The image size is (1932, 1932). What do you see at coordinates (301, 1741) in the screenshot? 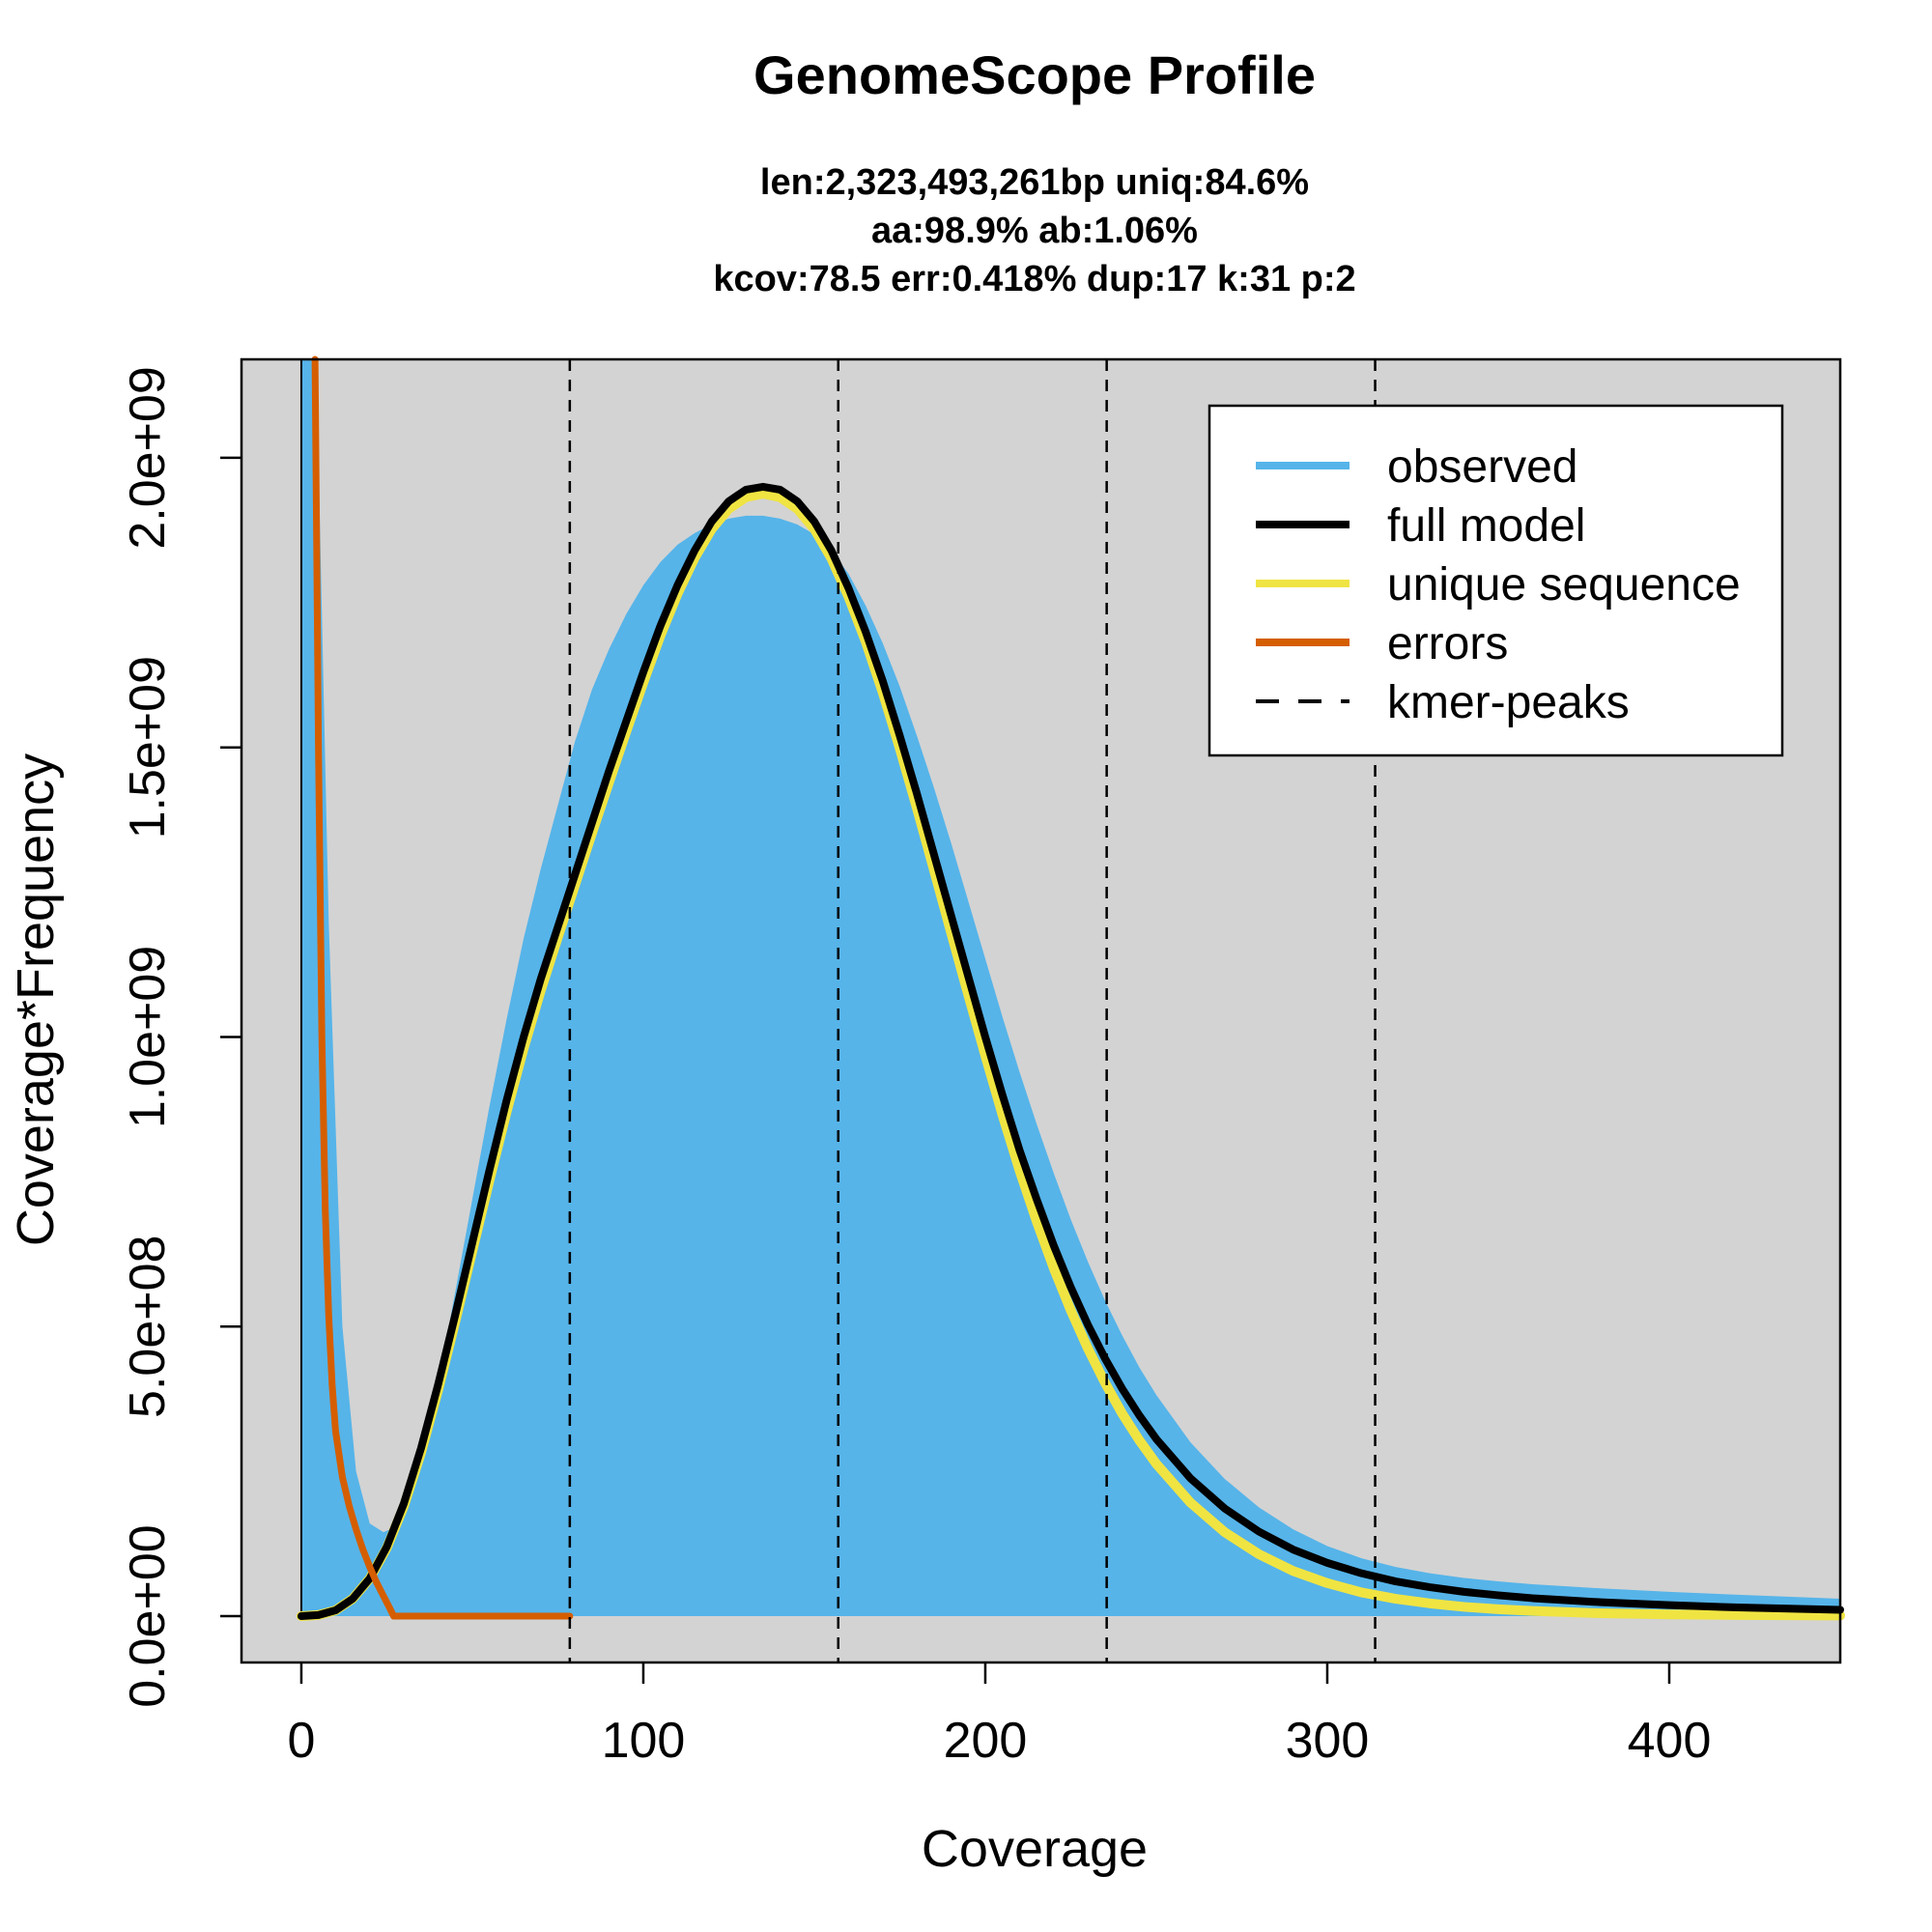
I see `x-tick-label-0: 0` at bounding box center [301, 1741].